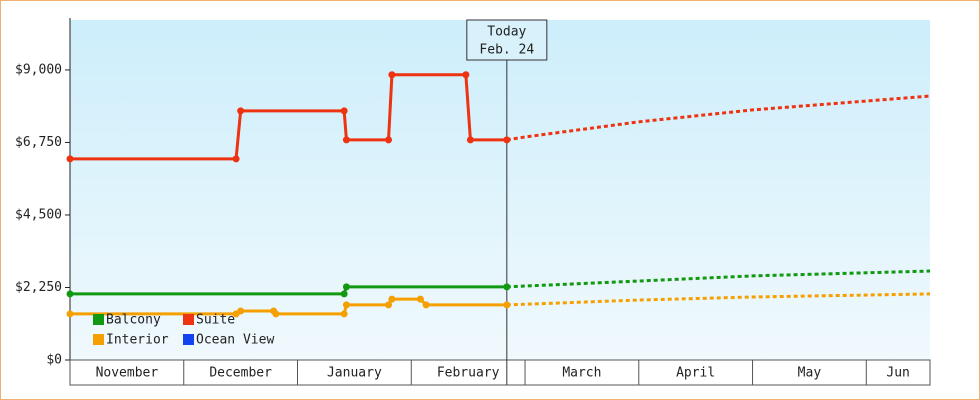  Describe the element at coordinates (54, 360) in the screenshot. I see `y-tick-label: $0` at that location.